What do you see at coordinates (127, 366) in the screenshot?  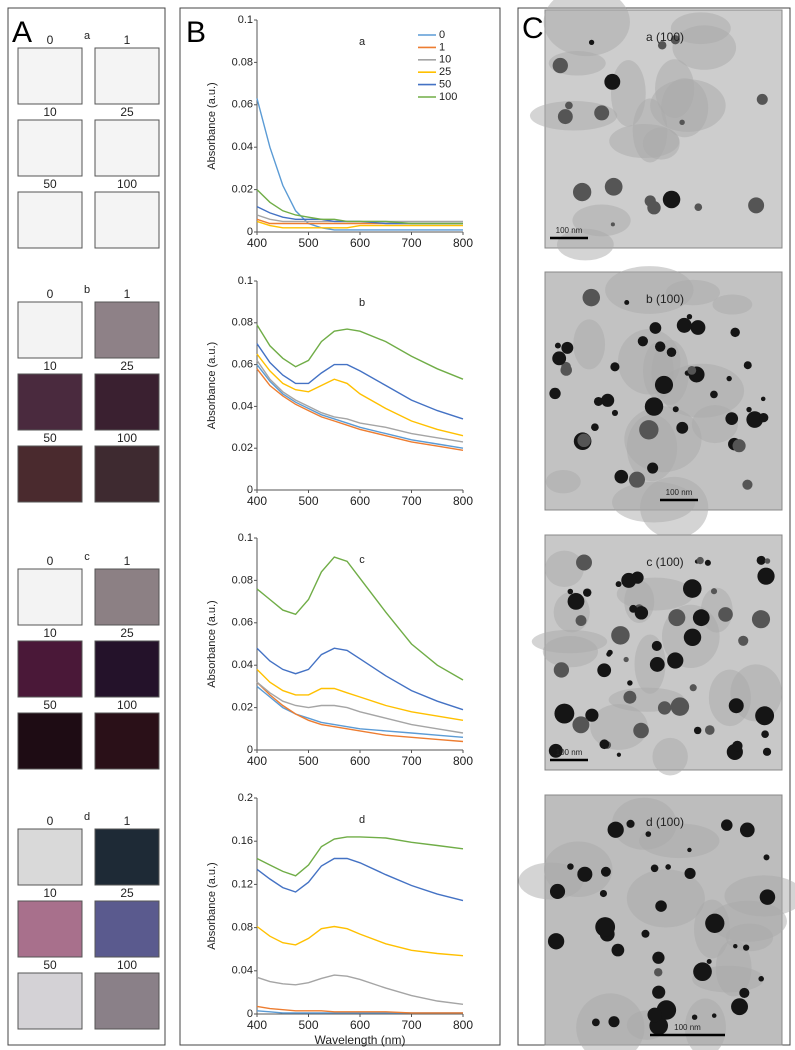 I see `sample-label: 25` at bounding box center [127, 366].